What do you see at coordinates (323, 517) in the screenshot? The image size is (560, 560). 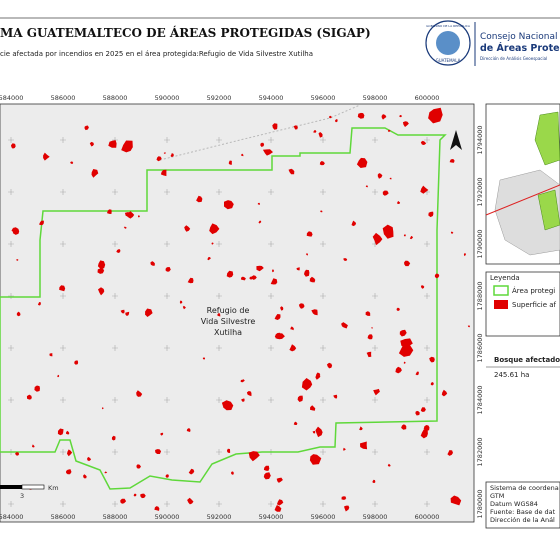 I see `x-tick-label: 596000` at bounding box center [323, 517].